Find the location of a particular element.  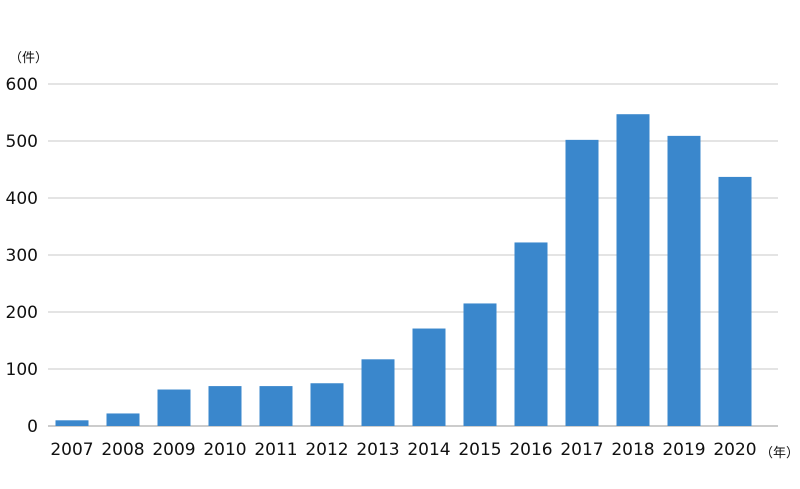

x-tick-label: 2010 is located at coordinates (224, 450).